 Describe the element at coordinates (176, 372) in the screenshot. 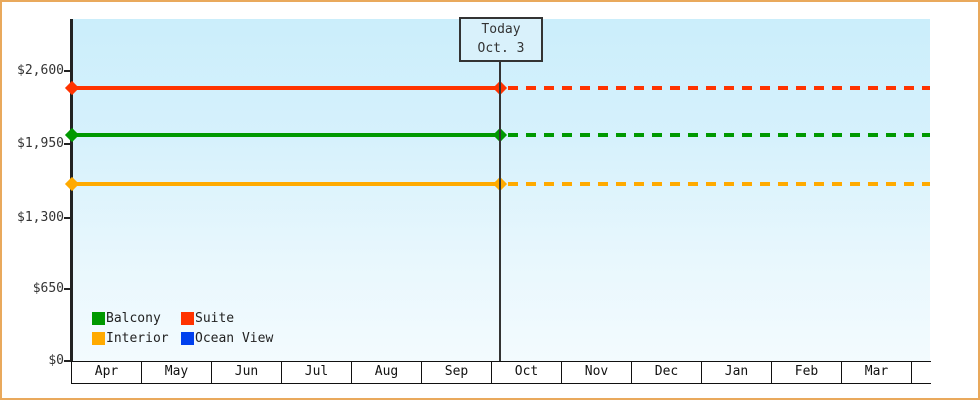

I see `month-cell: May` at that location.